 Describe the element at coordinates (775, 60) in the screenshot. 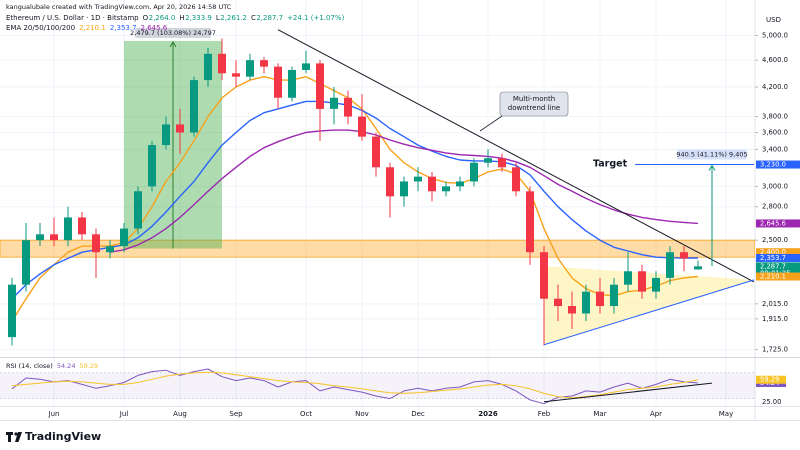

I see `y-tick-label: 4,600.0` at that location.